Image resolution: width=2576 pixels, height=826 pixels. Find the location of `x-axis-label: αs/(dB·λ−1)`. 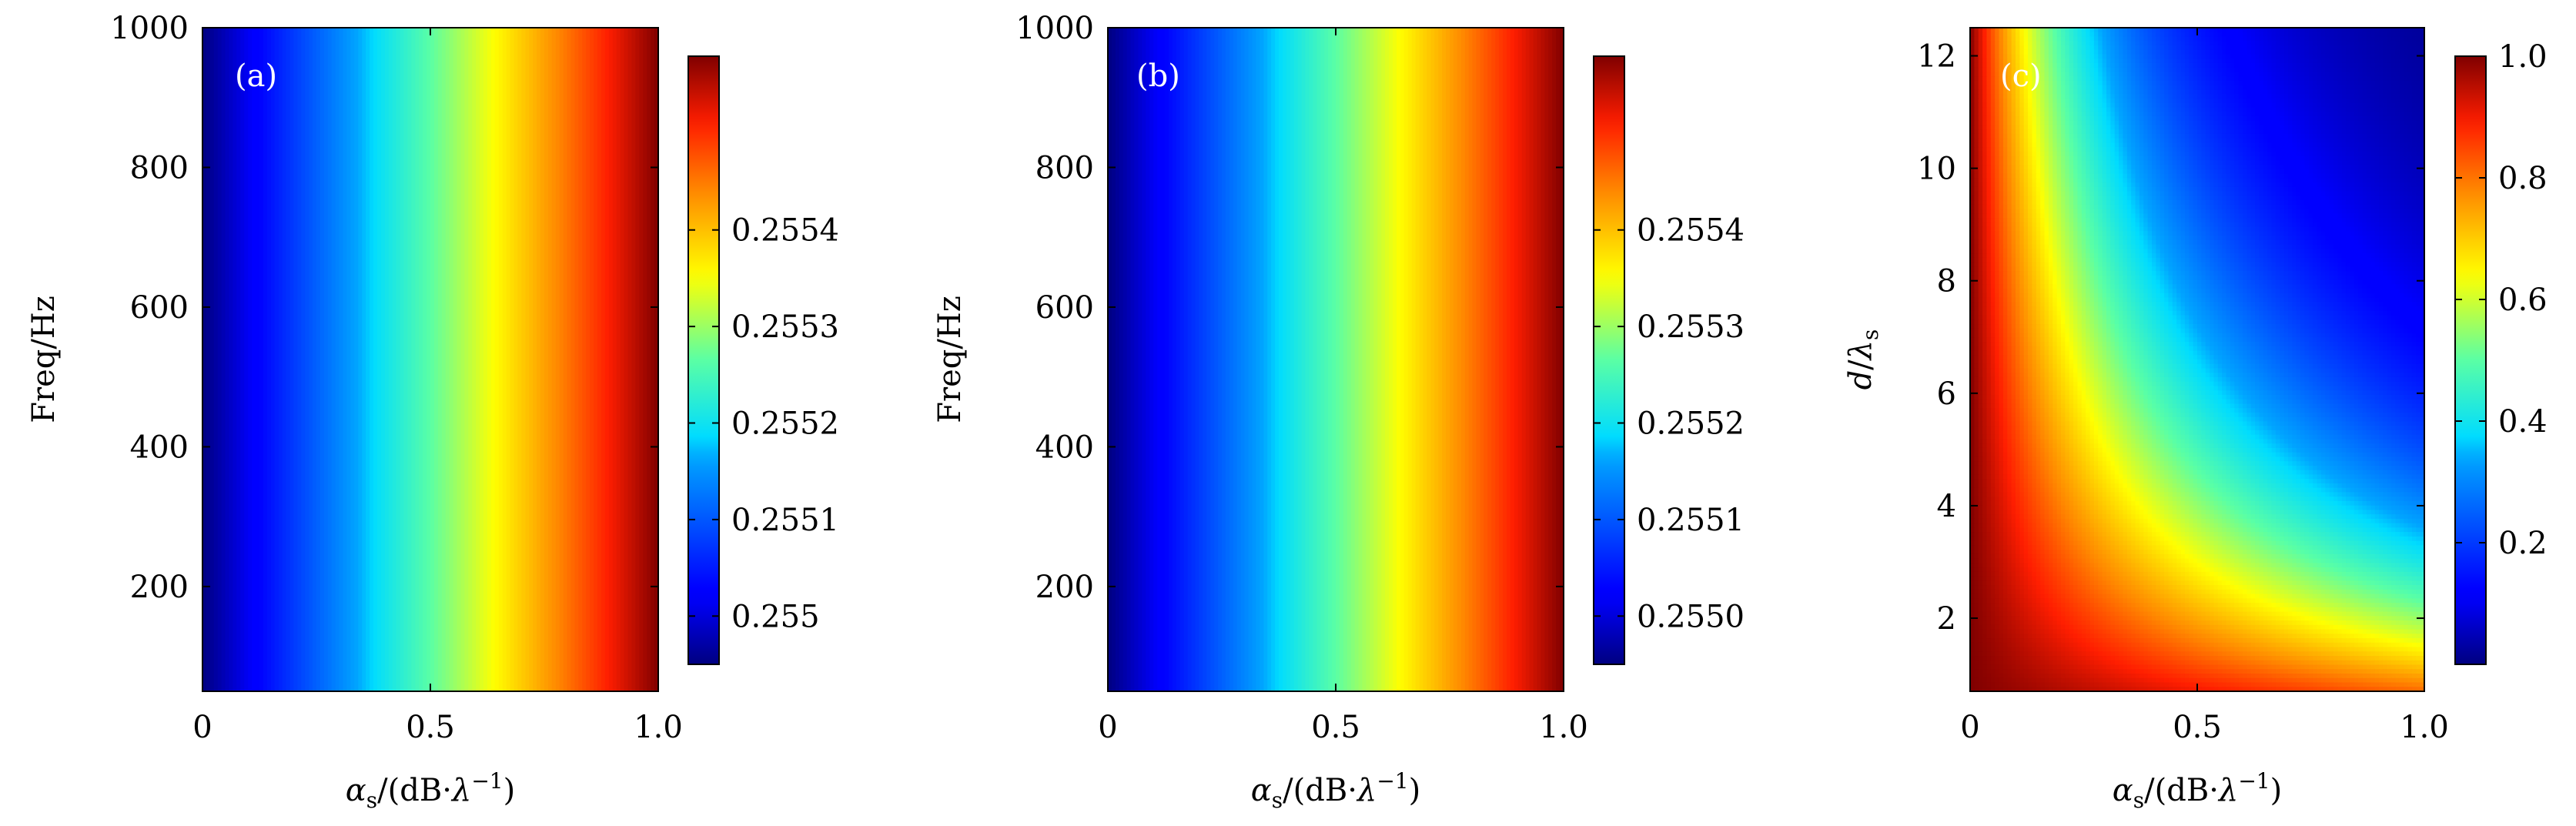

x-axis-label: αs/(dB·λ−1) is located at coordinates (431, 790).